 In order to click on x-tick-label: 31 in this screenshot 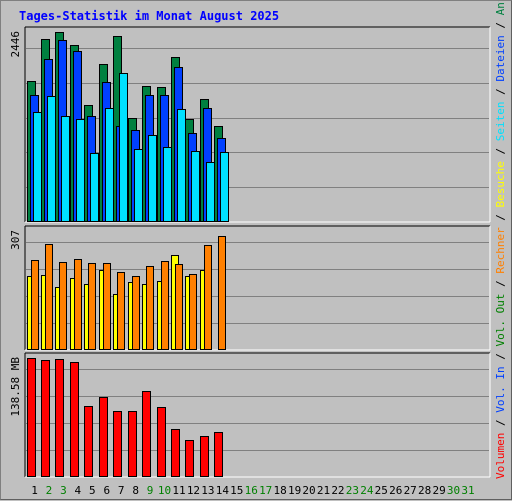, I will do `click(467, 490)`.